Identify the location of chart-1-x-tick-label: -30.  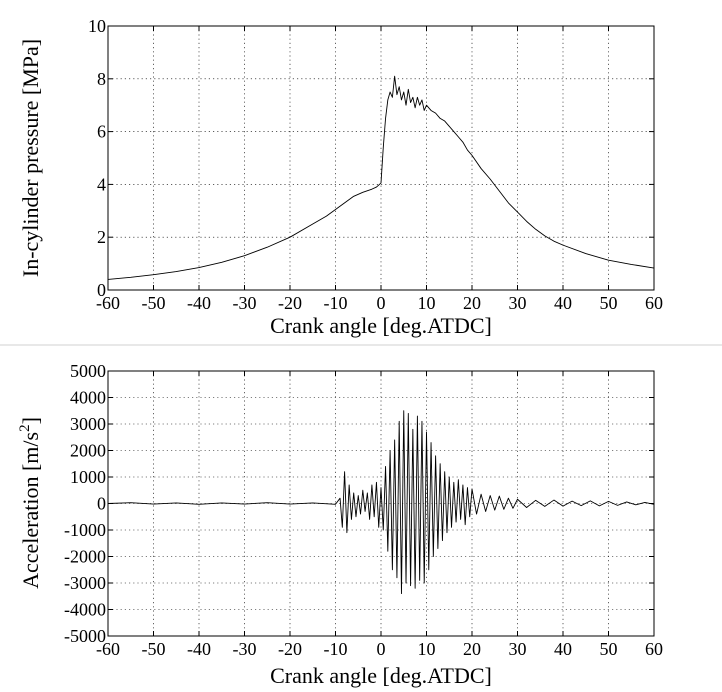
(245, 649).